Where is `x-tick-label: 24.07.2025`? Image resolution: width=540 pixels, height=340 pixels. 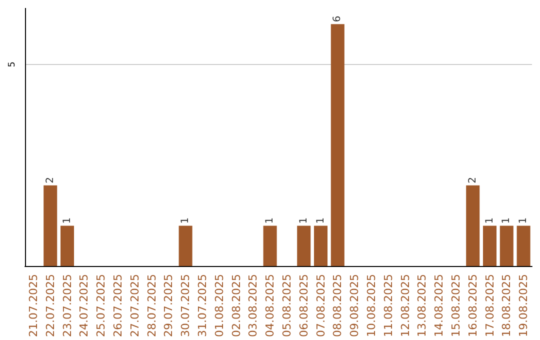 x-tick-label: 24.07.2025 is located at coordinates (84, 306).